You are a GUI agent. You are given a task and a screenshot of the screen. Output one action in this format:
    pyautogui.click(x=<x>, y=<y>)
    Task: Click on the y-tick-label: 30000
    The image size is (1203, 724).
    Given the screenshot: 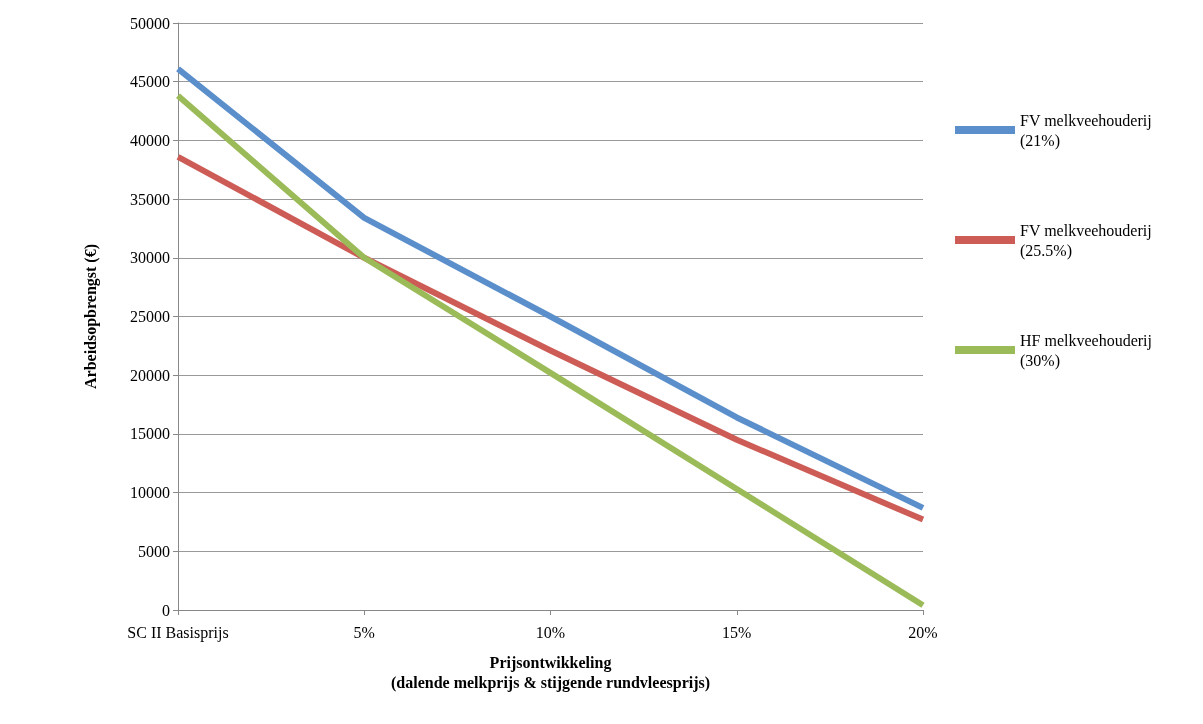 What is the action you would take?
    pyautogui.click(x=150, y=258)
    